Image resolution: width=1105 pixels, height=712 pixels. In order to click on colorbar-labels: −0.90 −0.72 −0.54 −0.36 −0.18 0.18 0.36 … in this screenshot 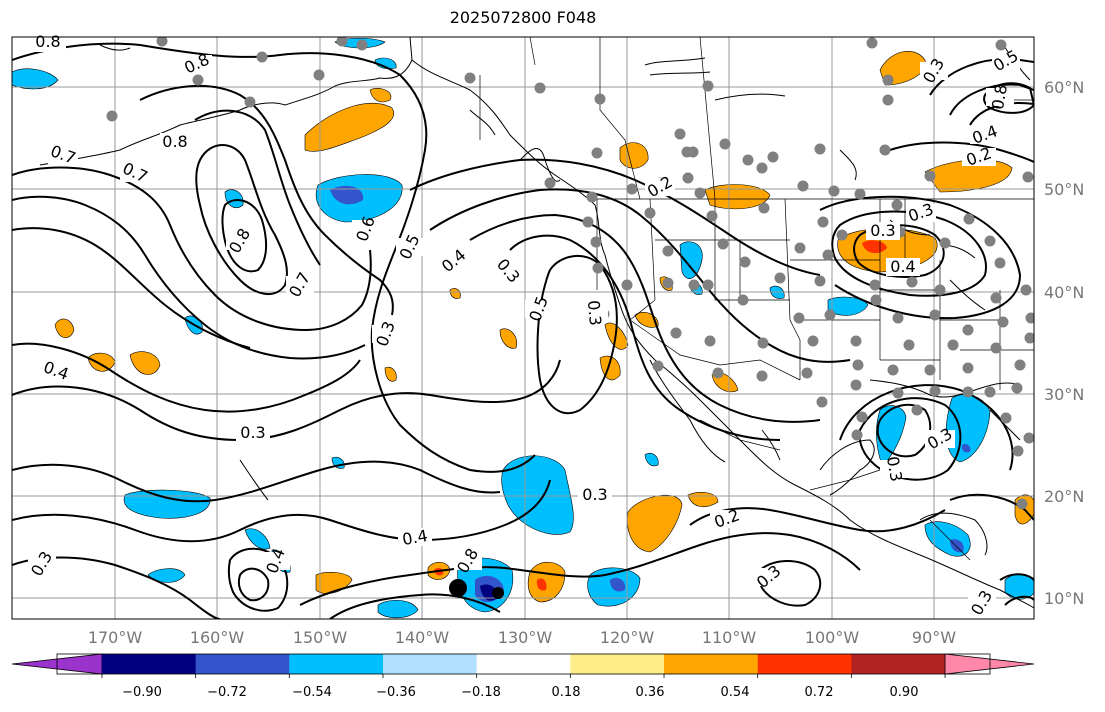, I will do `click(520, 692)`.